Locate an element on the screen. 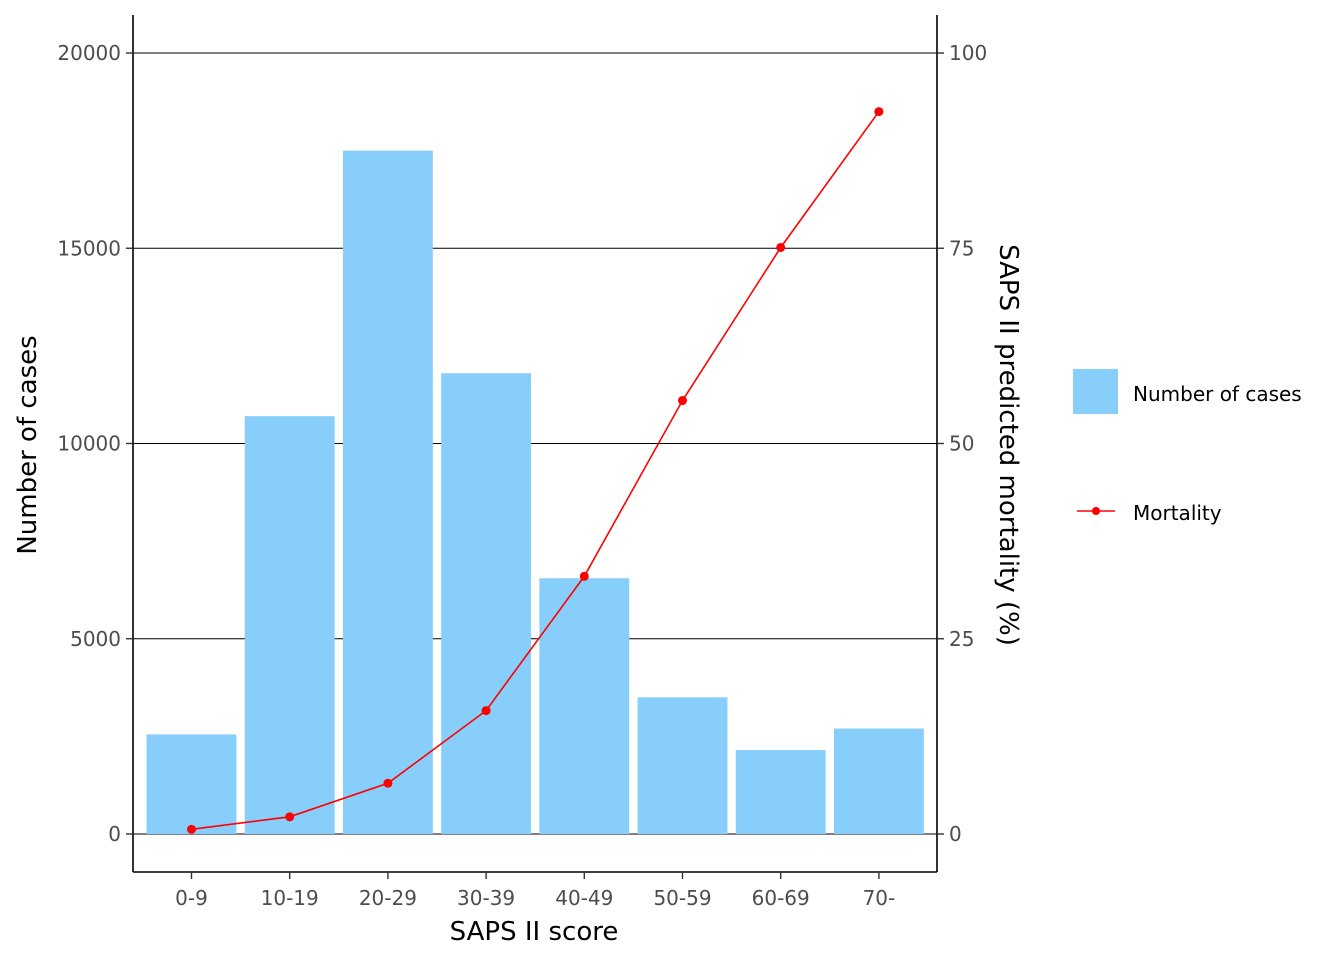 The width and height of the screenshot is (1344, 964). x-tick-label: 0-9 is located at coordinates (191, 898).